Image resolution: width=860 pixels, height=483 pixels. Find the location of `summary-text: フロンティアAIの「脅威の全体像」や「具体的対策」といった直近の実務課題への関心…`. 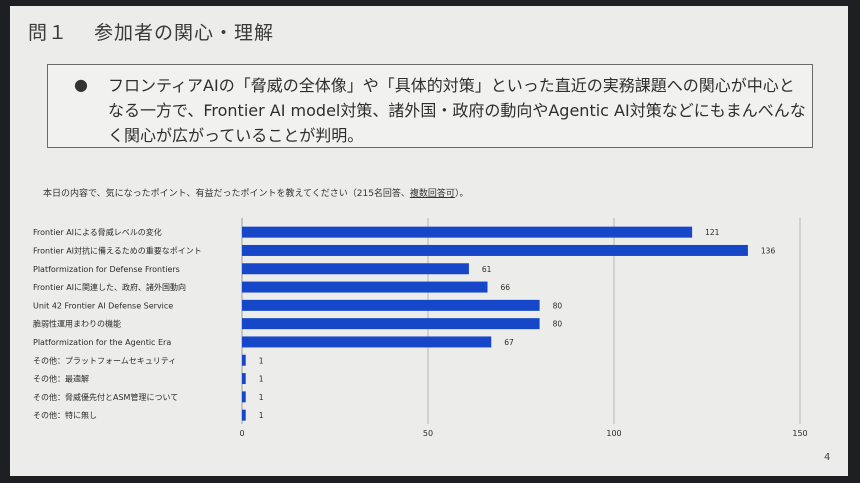

summary-text: フロンティアAIの「脅威の全体像」や「具体的対策」といった直近の実務課題への関心… is located at coordinates (457, 110).